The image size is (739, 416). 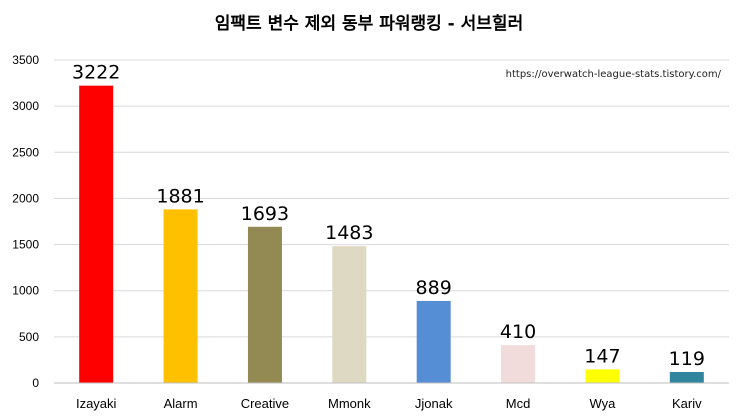 I want to click on value-label: 889, so click(x=434, y=288).